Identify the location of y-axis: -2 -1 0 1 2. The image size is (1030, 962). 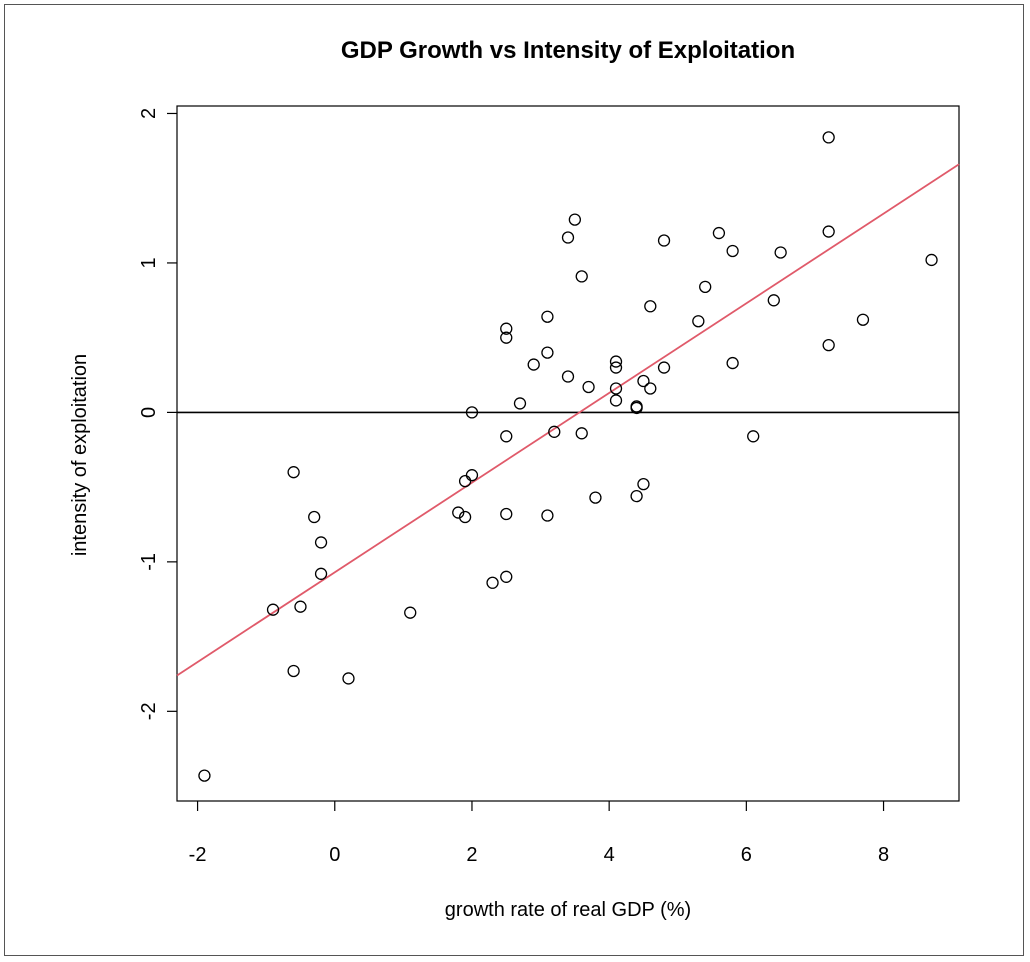
(157, 414).